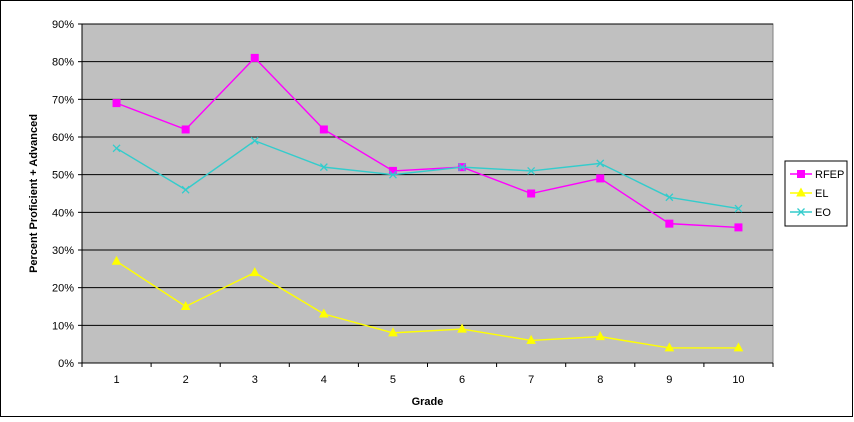 The image size is (854, 422). Describe the element at coordinates (34, 193) in the screenshot. I see `y-axis-label: Percent Proficient + Advanced` at that location.